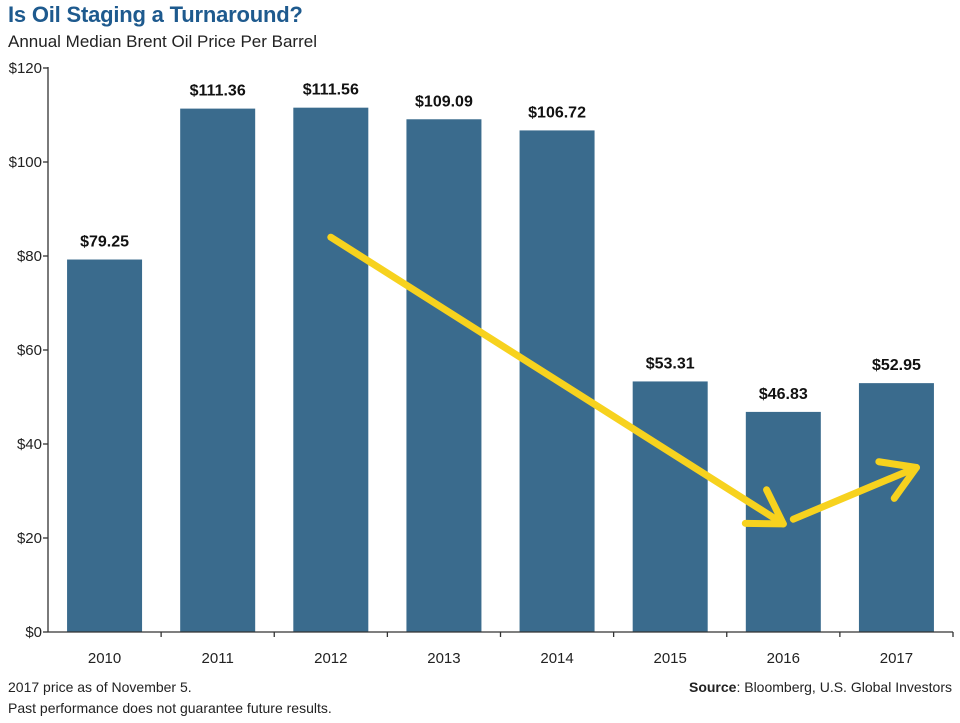 The height and width of the screenshot is (723, 960). What do you see at coordinates (33, 632) in the screenshot?
I see `y-tick-label: $0` at bounding box center [33, 632].